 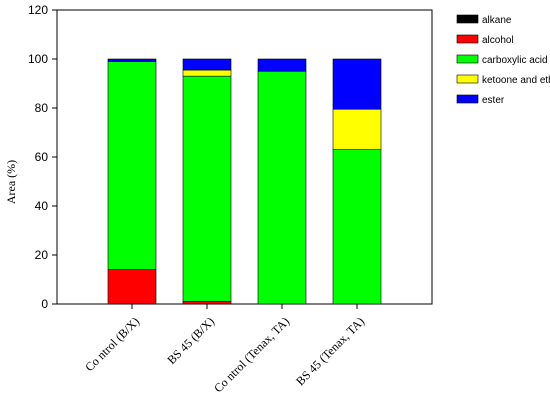 I want to click on y-axis-label: Area (%), so click(x=11, y=182).